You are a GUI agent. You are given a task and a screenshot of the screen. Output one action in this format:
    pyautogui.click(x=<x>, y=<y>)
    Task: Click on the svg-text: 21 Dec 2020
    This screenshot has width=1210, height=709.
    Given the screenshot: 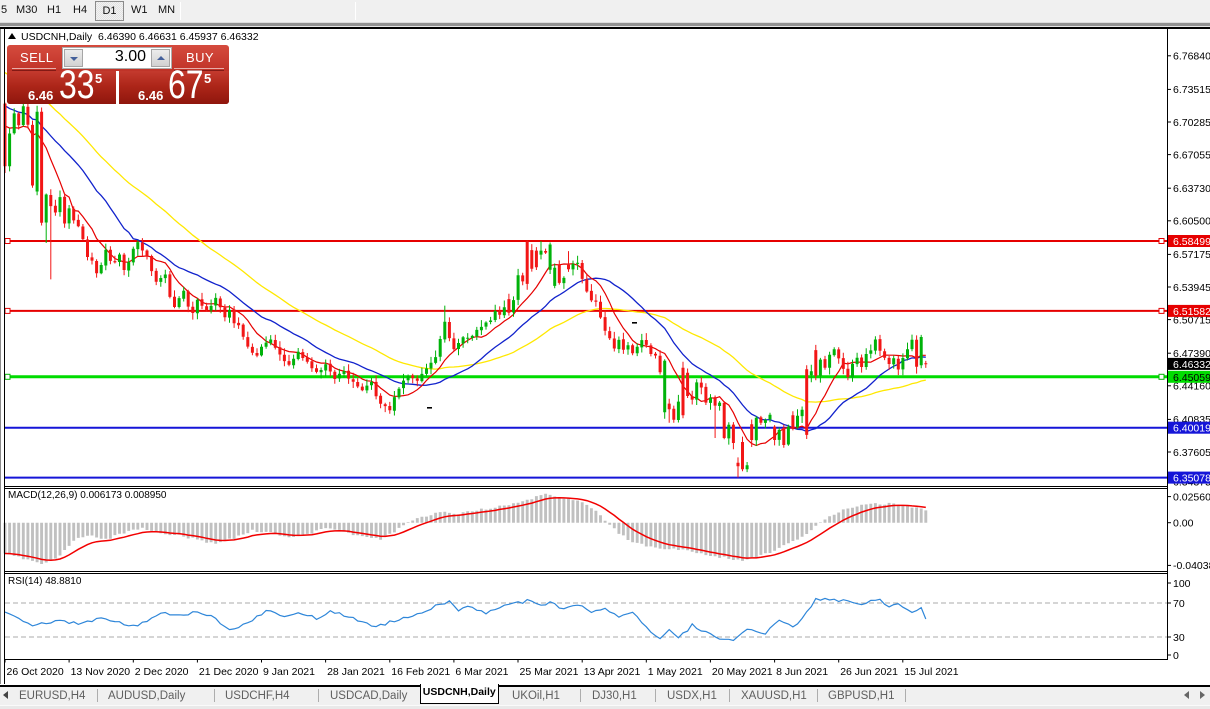 What is the action you would take?
    pyautogui.click(x=229, y=672)
    